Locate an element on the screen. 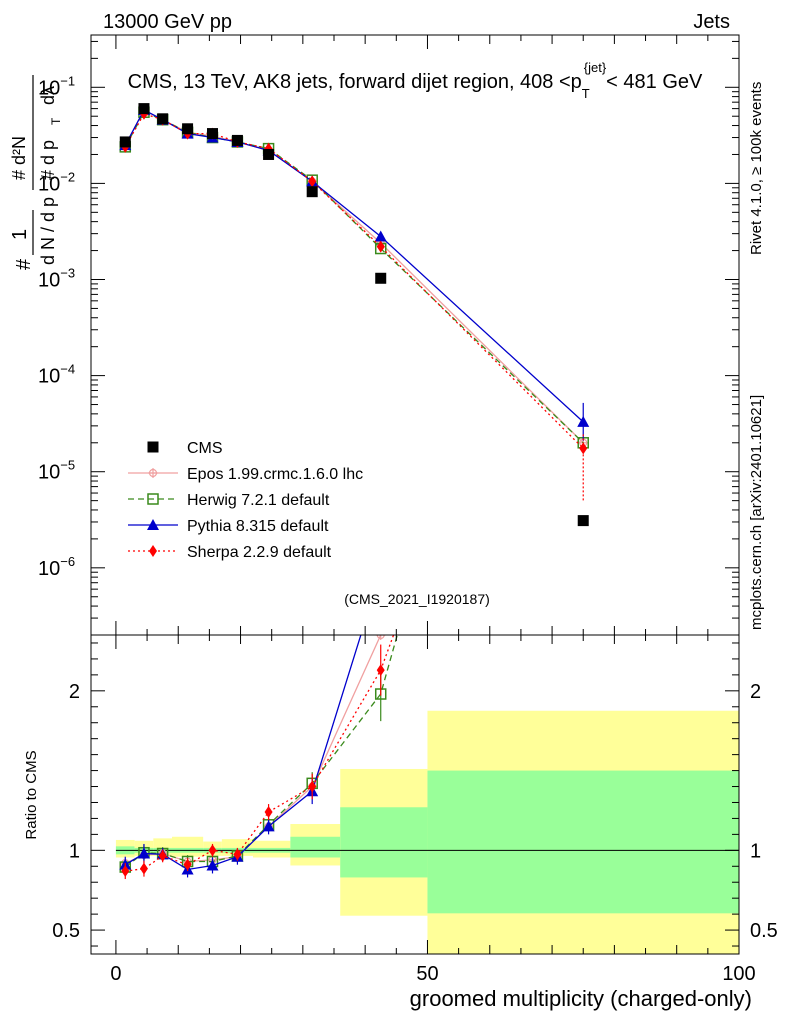 The image size is (786, 1024). ylabel-num: # d²N is located at coordinates (19, 158).